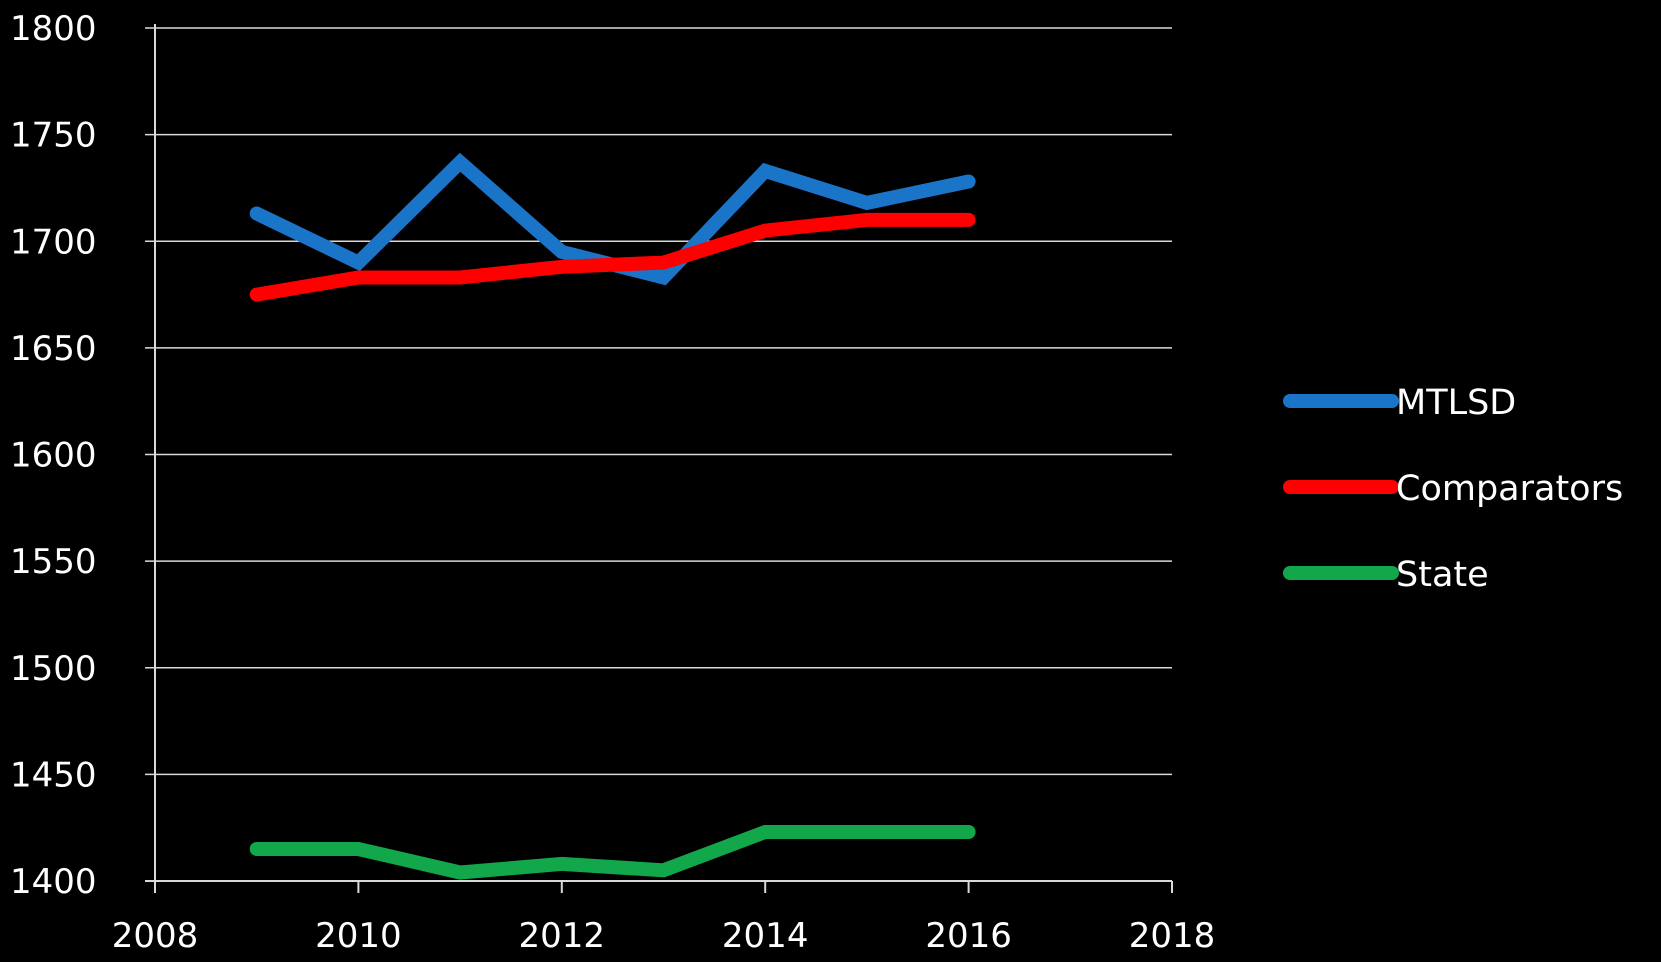 This screenshot has height=962, width=1661. What do you see at coordinates (664, 936) in the screenshot?
I see `x-axis-tick-labels: 2008 2010 2012 2014 2016 2018` at bounding box center [664, 936].